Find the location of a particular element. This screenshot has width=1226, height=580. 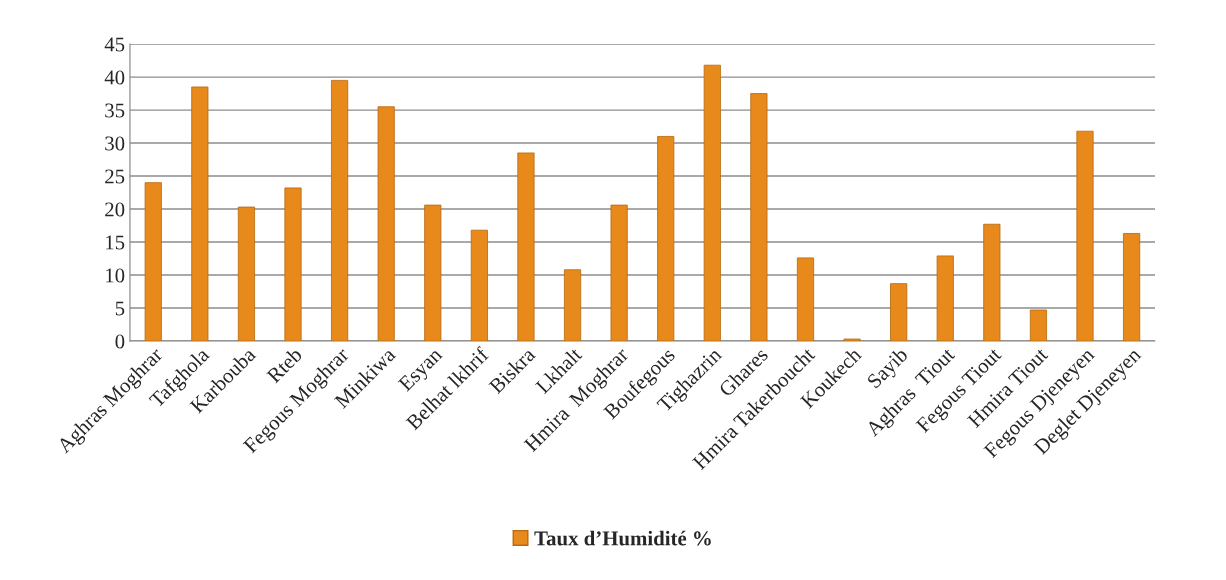

y-tick-label: 15 is located at coordinates (115, 242).